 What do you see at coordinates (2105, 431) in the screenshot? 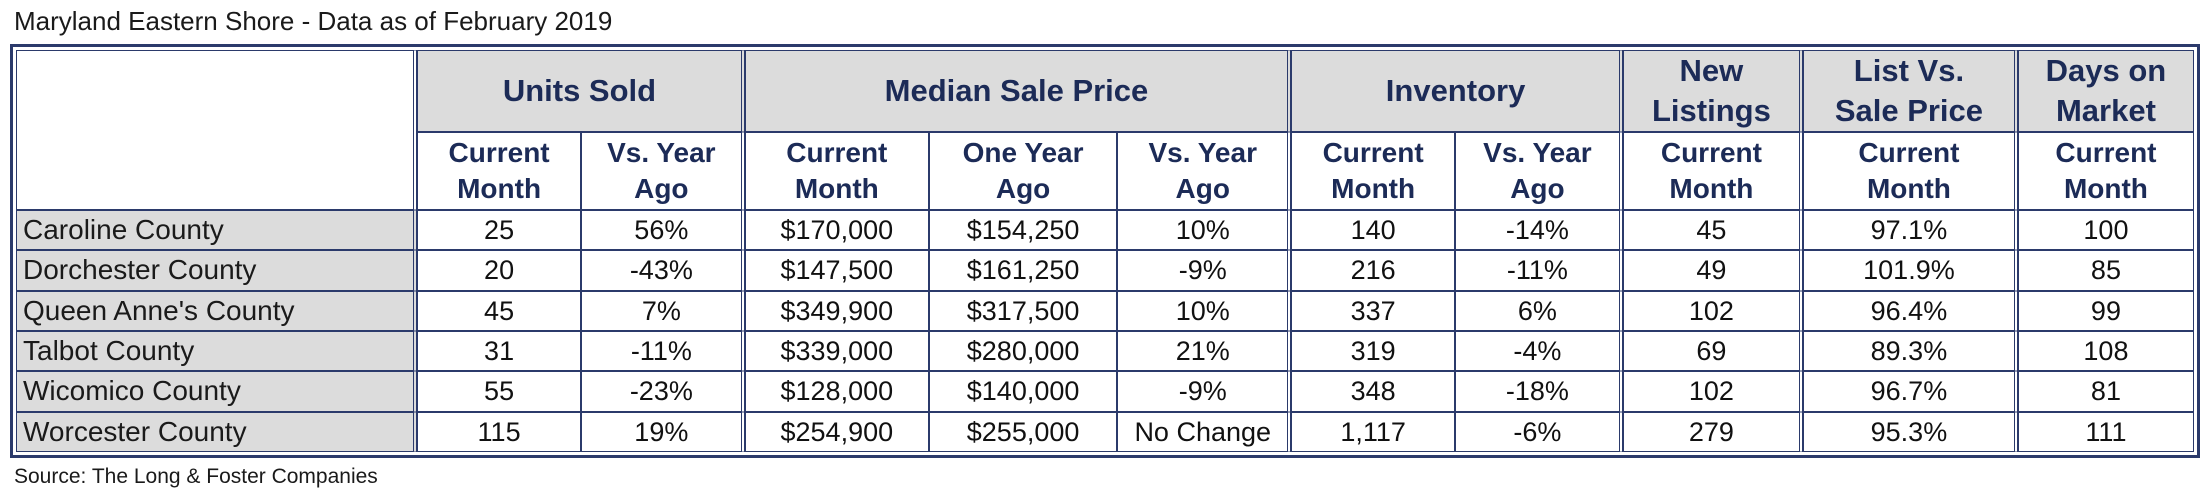
I see `days-on-market-cell: 111` at bounding box center [2105, 431].